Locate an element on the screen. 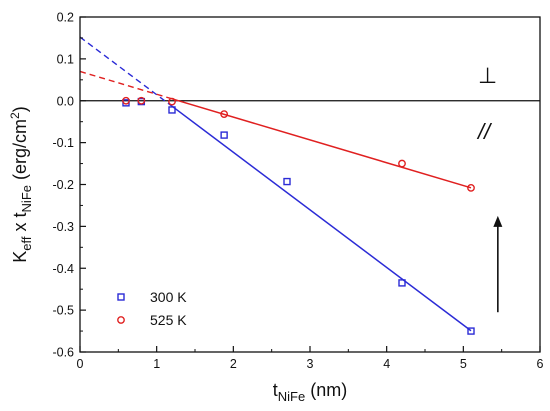  y-axis-label-unit: (erg/cm is located at coordinates (20, 152).